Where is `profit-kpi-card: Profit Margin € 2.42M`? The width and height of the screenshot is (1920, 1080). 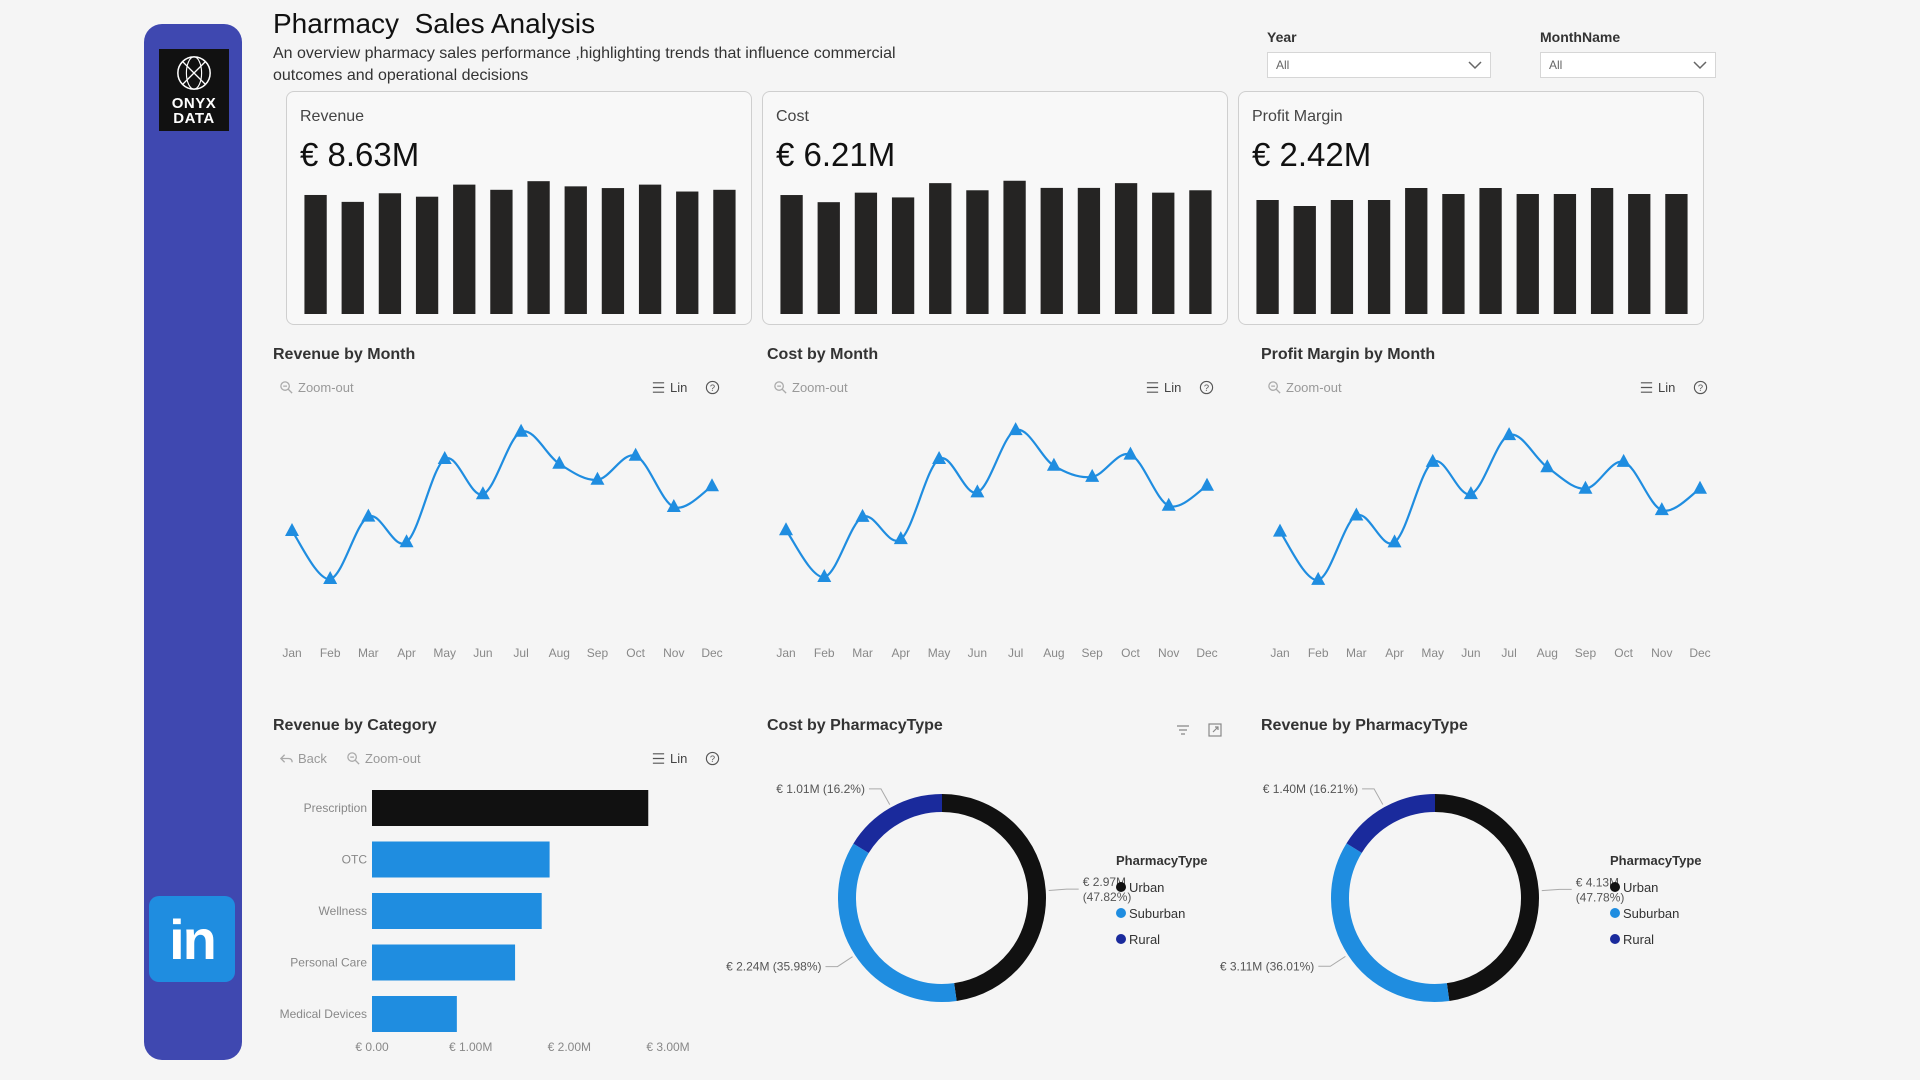
profit-kpi-card: Profit Margin € 2.42M is located at coordinates (1471, 208).